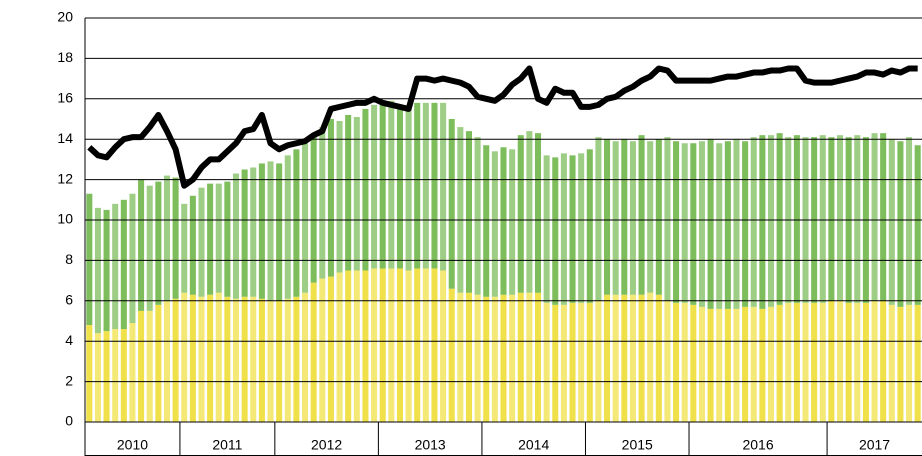  What do you see at coordinates (69, 259) in the screenshot?
I see `y-tick-label: 8` at bounding box center [69, 259].